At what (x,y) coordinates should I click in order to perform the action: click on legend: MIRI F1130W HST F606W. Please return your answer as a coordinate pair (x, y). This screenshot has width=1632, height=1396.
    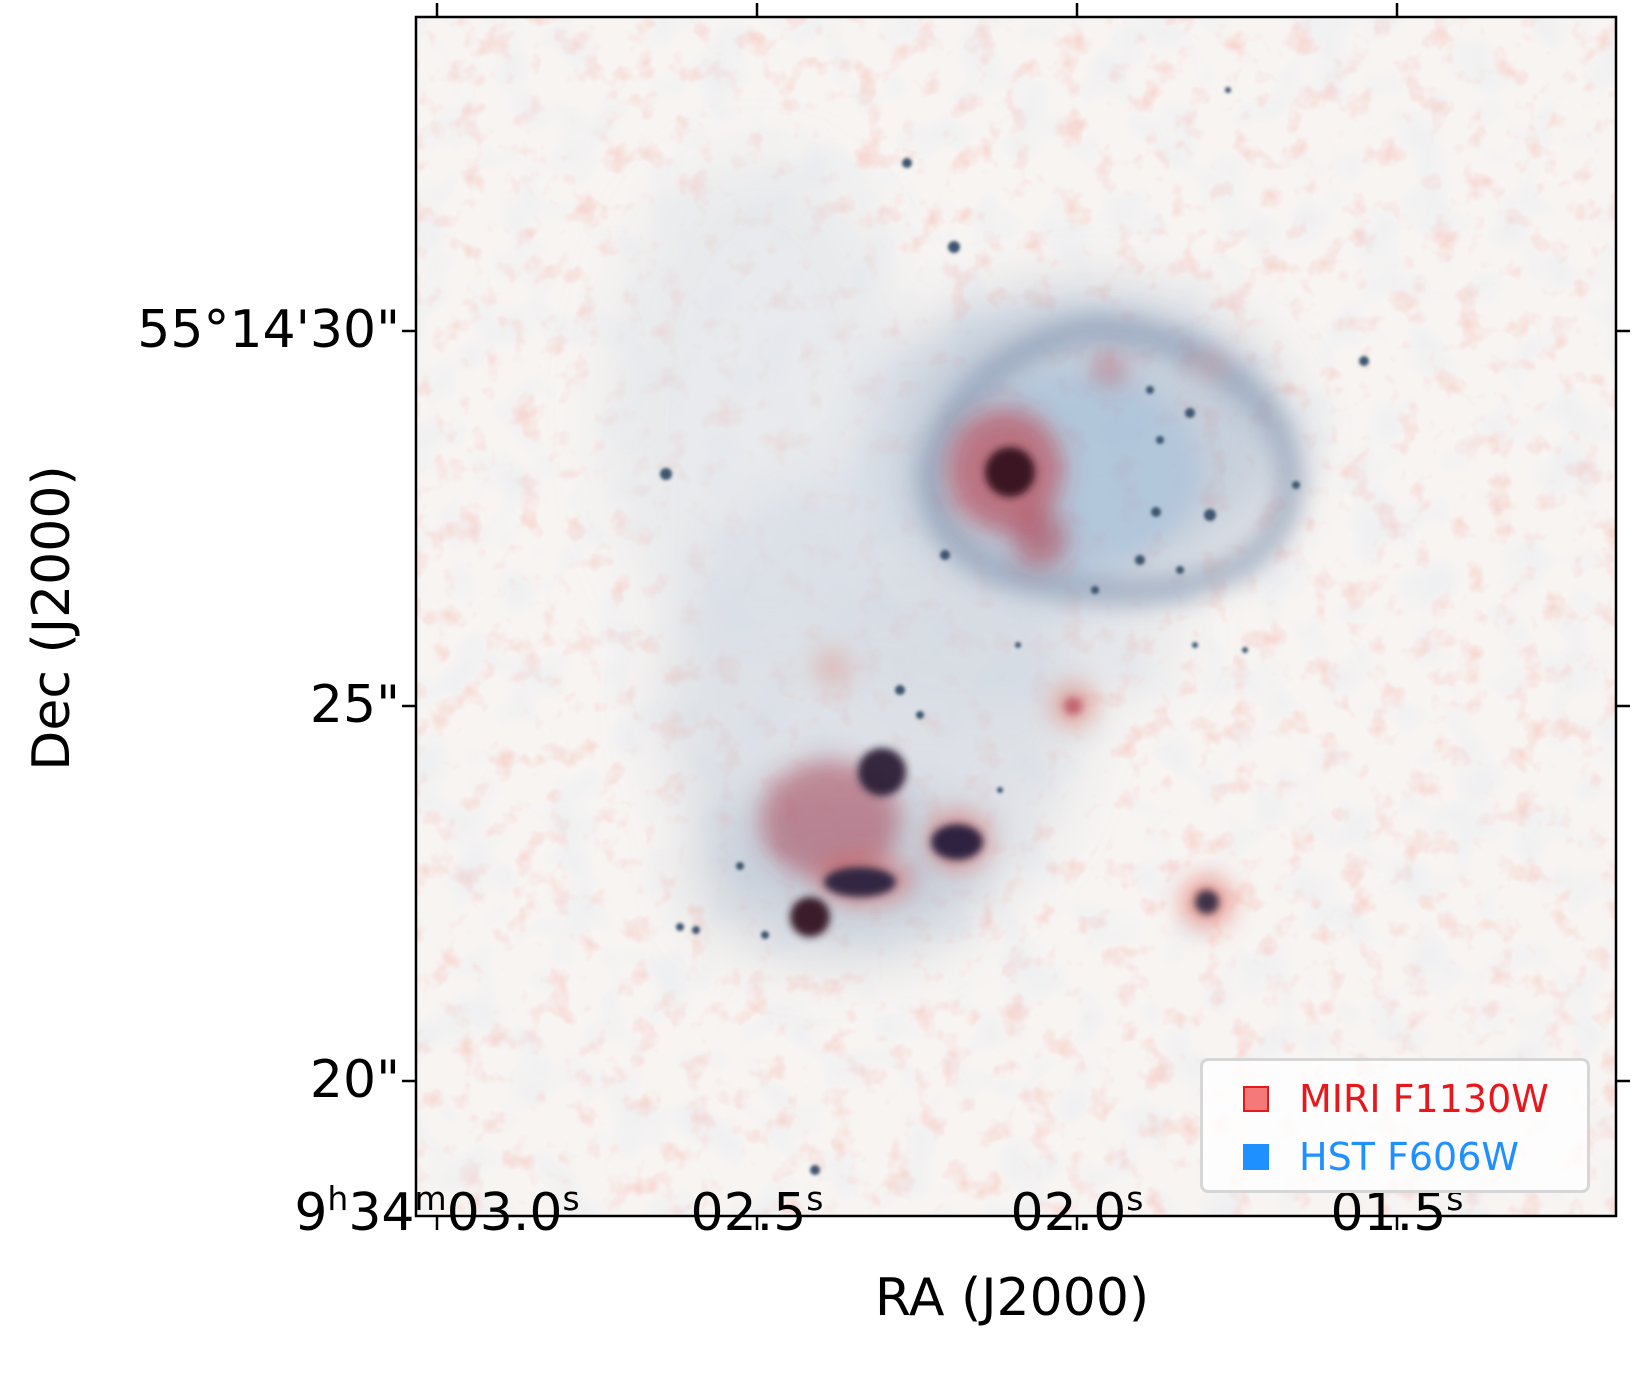
    Looking at the image, I should click on (1395, 1125).